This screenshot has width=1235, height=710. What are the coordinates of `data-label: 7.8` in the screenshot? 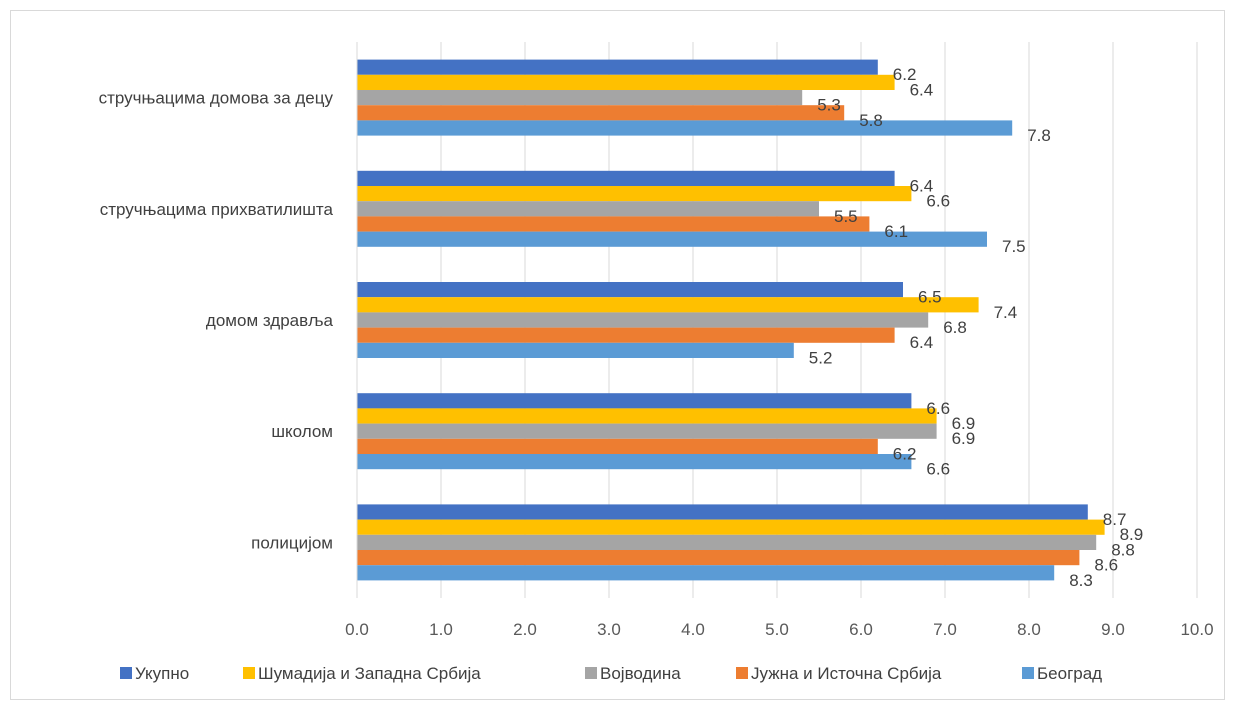 It's located at (1039, 135).